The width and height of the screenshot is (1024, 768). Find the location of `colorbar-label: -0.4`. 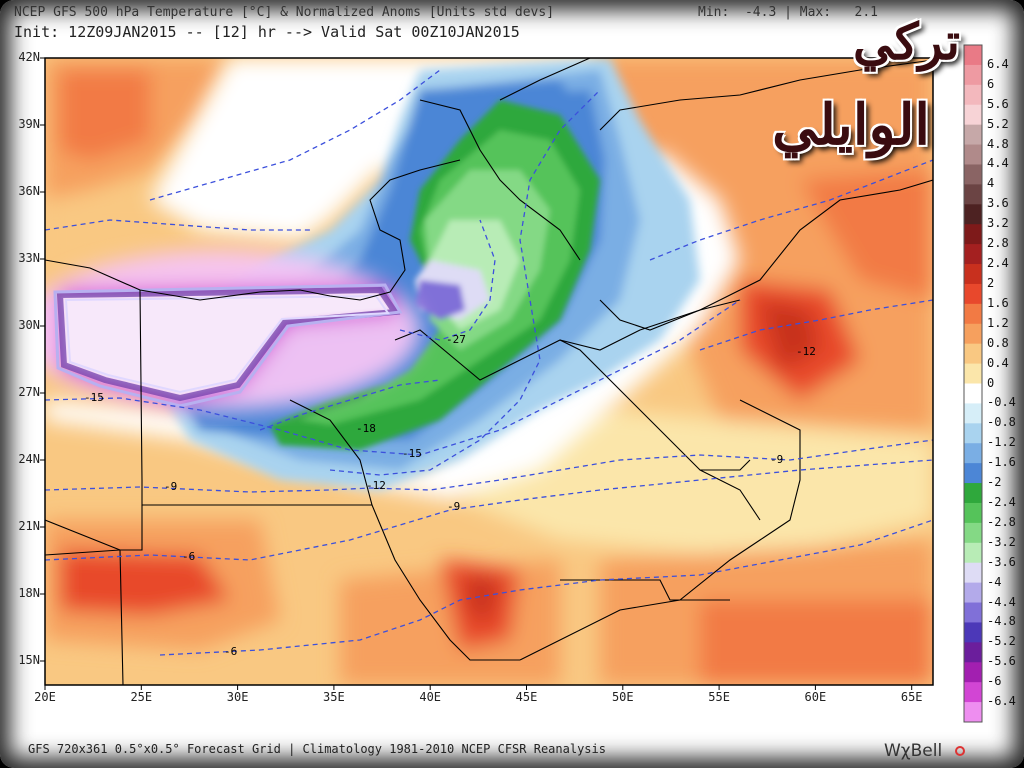

colorbar-label: -0.4 is located at coordinates (1001, 402).